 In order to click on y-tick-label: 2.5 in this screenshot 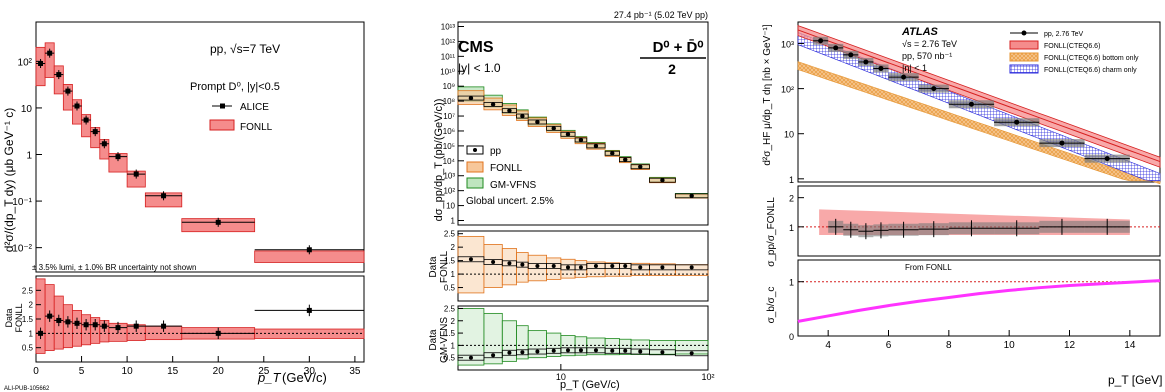, I will do `click(28, 290)`.